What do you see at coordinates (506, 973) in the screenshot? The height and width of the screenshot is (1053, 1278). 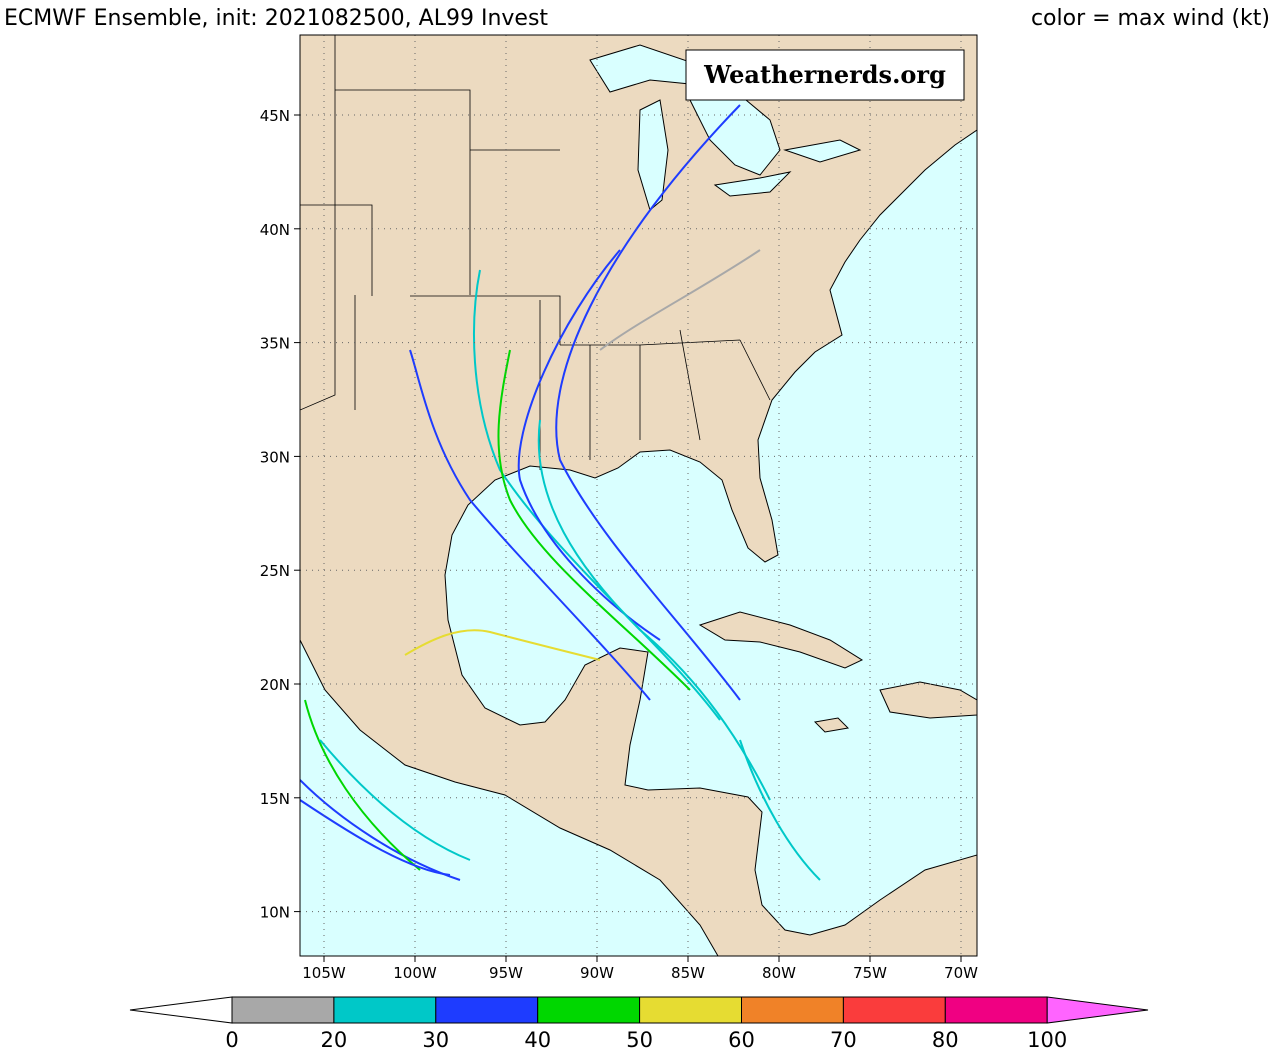 I see `lon-label: 95W` at bounding box center [506, 973].